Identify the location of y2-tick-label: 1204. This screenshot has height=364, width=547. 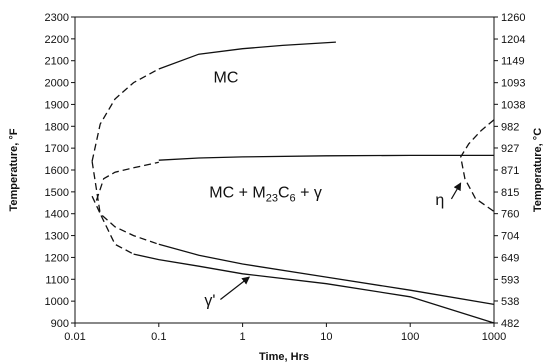
(513, 40).